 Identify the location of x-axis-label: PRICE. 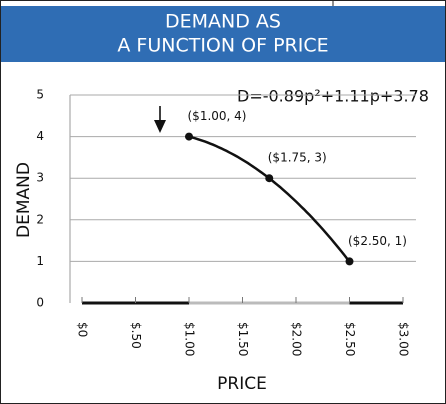
(242, 384).